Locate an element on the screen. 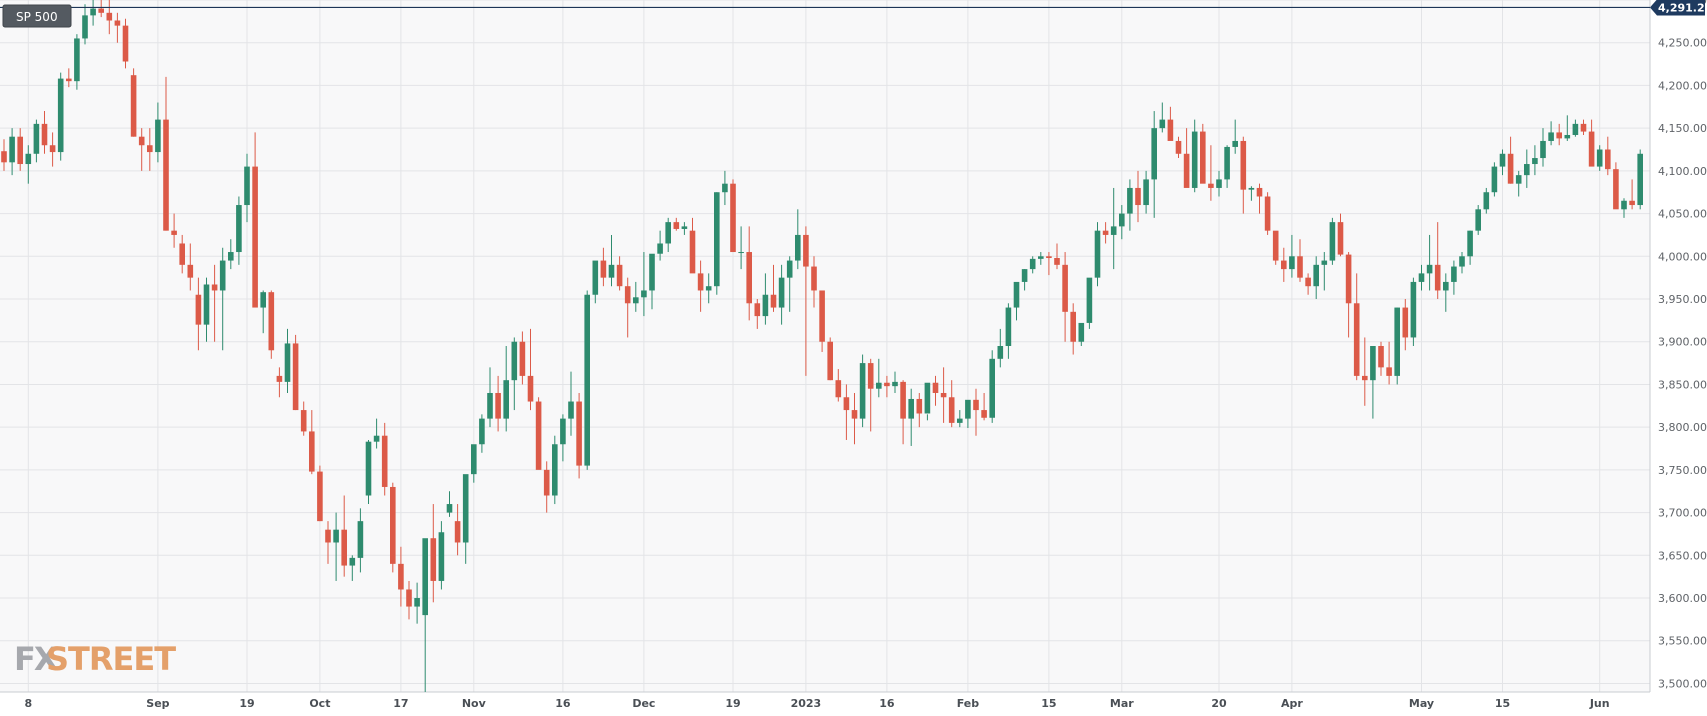 This screenshot has width=1707, height=716. y-tick-label: 3,500.00 is located at coordinates (1682, 683).